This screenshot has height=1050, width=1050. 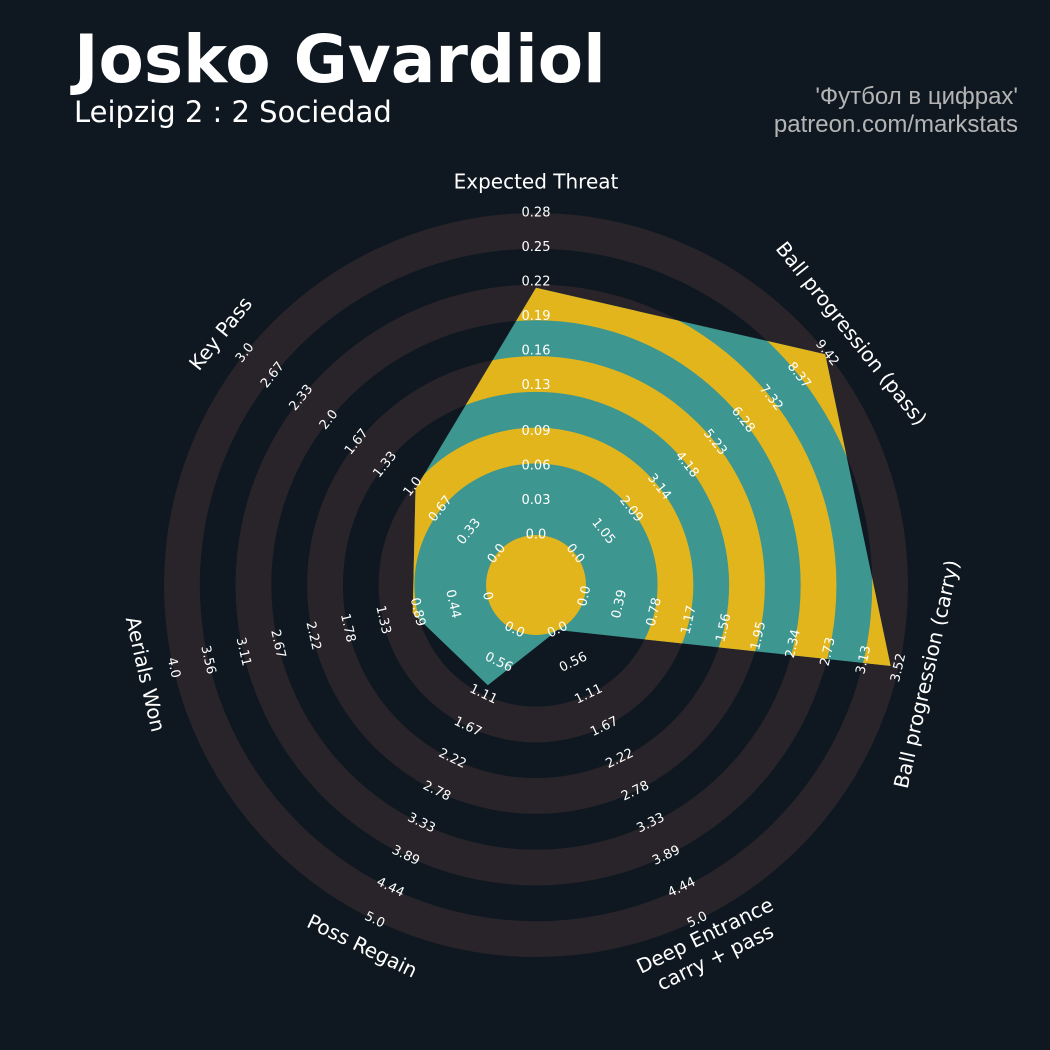 What do you see at coordinates (487, 595) in the screenshot?
I see `tick-label: 0` at bounding box center [487, 595].